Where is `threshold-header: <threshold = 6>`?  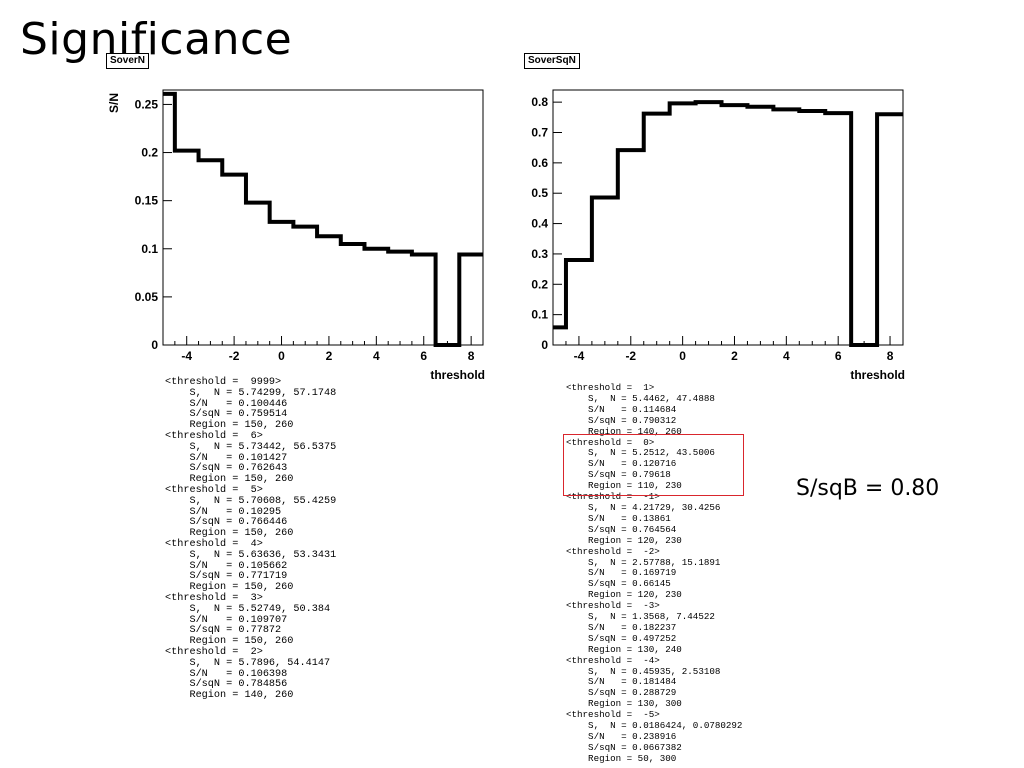 threshold-header: <threshold = 6> is located at coordinates (214, 436).